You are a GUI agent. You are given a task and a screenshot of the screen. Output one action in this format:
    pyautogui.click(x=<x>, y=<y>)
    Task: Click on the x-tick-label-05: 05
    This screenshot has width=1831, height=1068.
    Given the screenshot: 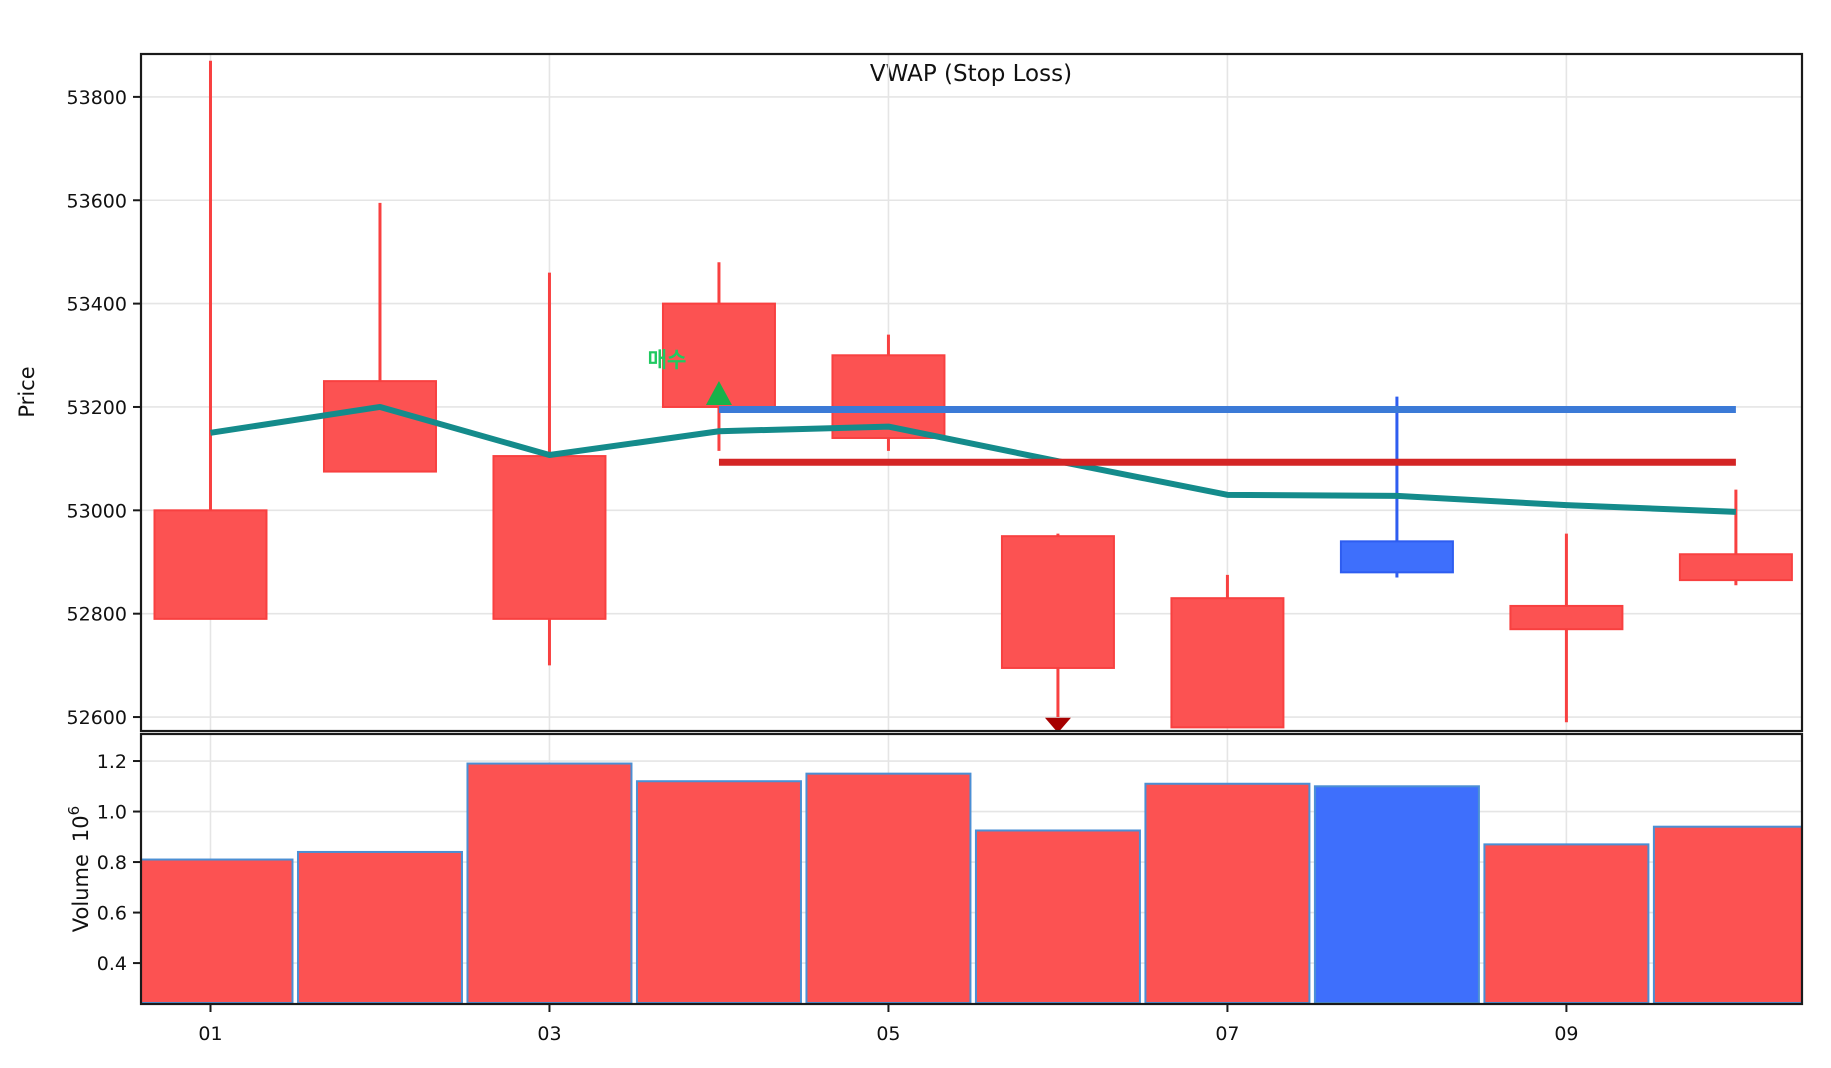 What is the action you would take?
    pyautogui.click(x=888, y=1034)
    